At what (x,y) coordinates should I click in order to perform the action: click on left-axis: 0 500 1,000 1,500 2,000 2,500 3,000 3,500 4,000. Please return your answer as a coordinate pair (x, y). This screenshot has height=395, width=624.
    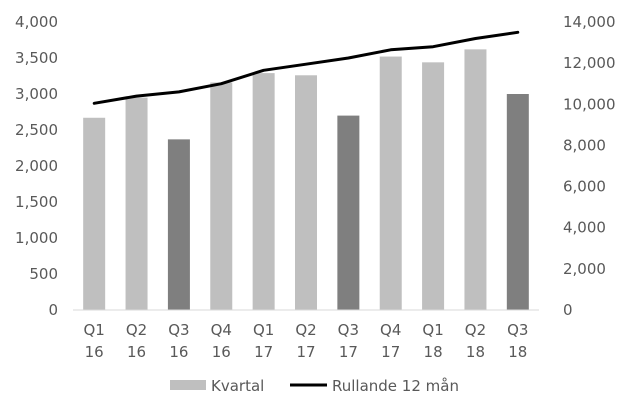
    Looking at the image, I should click on (36, 166).